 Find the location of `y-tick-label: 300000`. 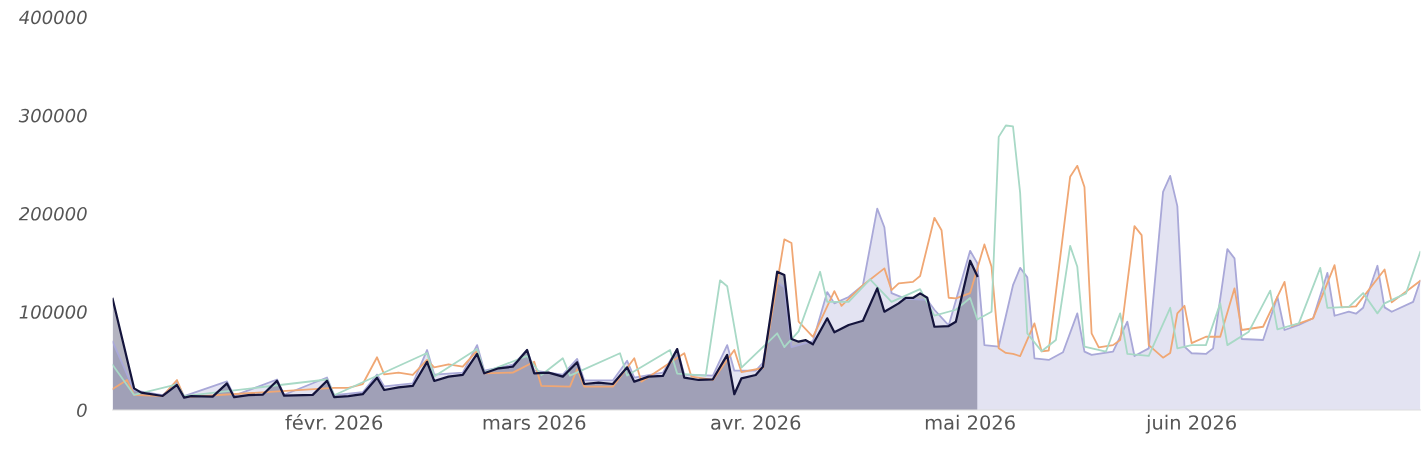

y-tick-label: 300000 is located at coordinates (52, 115).